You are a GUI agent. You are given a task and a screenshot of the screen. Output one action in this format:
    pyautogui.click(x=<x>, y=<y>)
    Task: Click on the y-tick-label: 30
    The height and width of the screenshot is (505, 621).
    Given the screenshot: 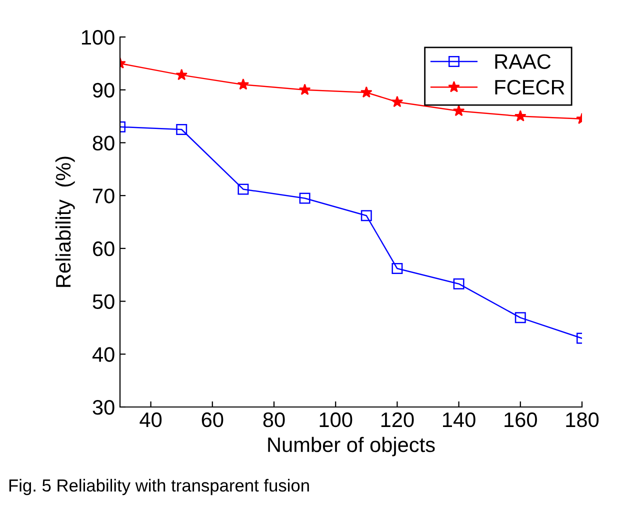 What is the action you would take?
    pyautogui.click(x=103, y=407)
    